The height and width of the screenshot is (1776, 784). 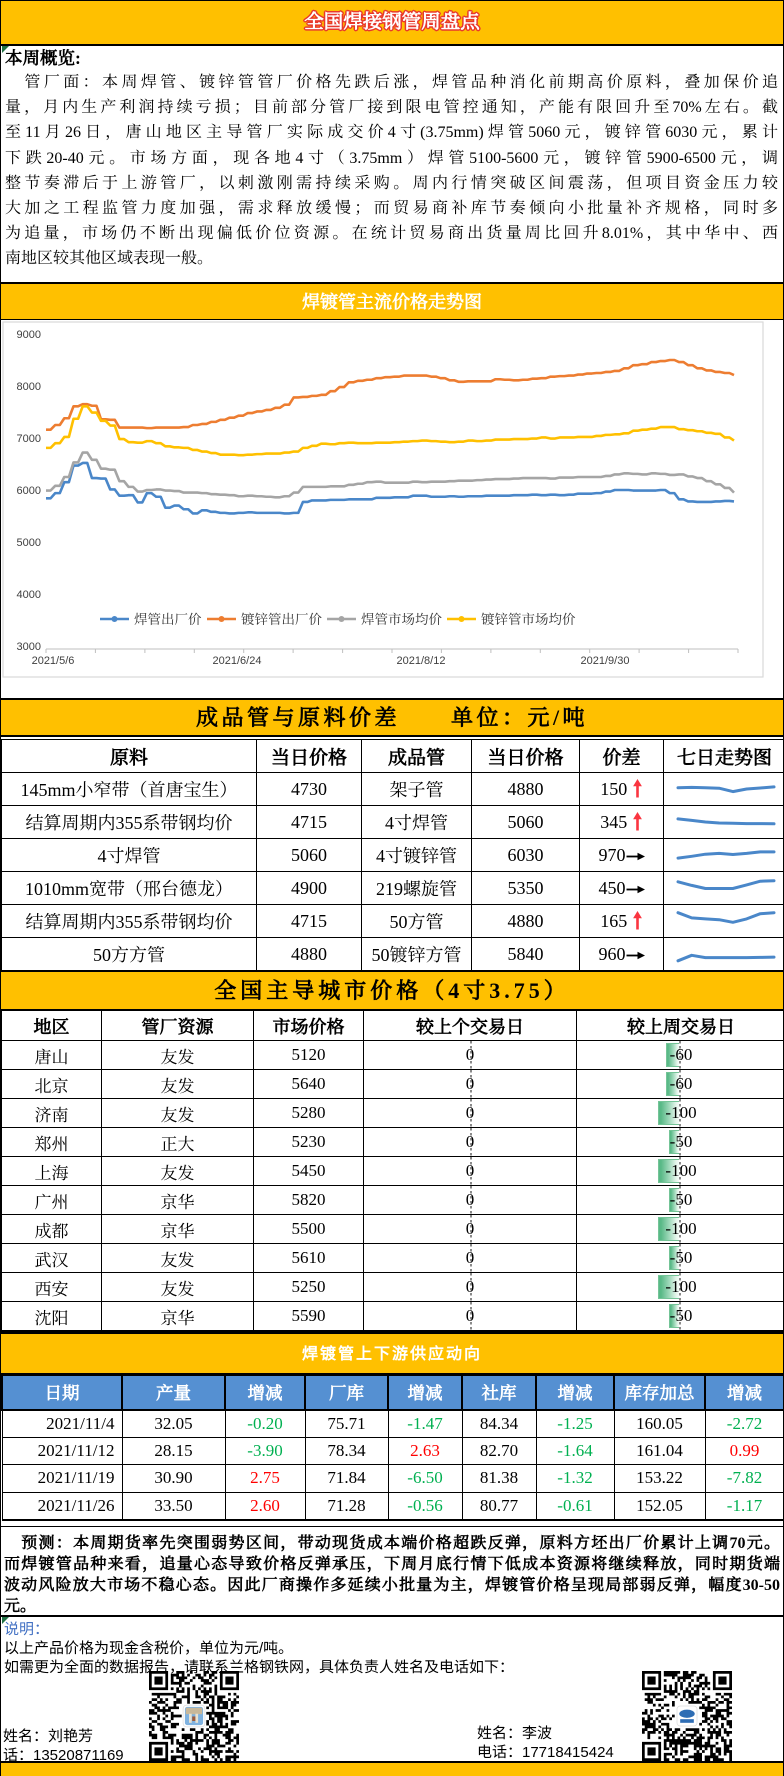 I want to click on svg-text: 5000, so click(x=29, y=543).